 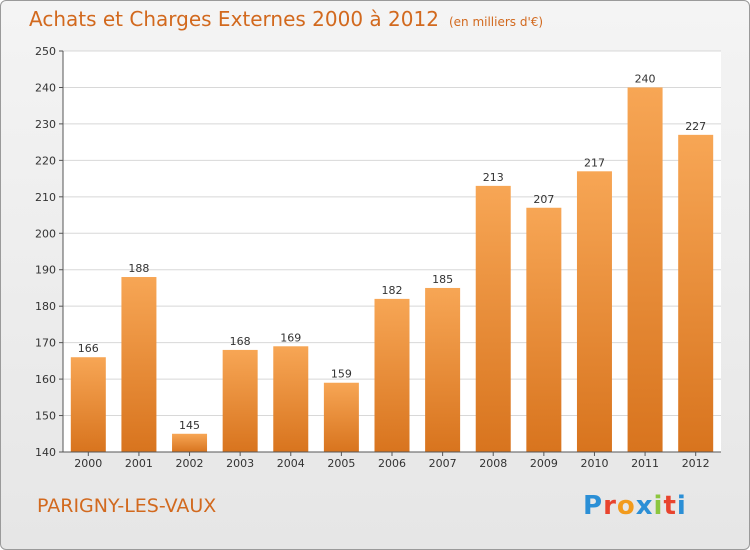 What do you see at coordinates (45, 306) in the screenshot?
I see `y-tick-label: 180` at bounding box center [45, 306].